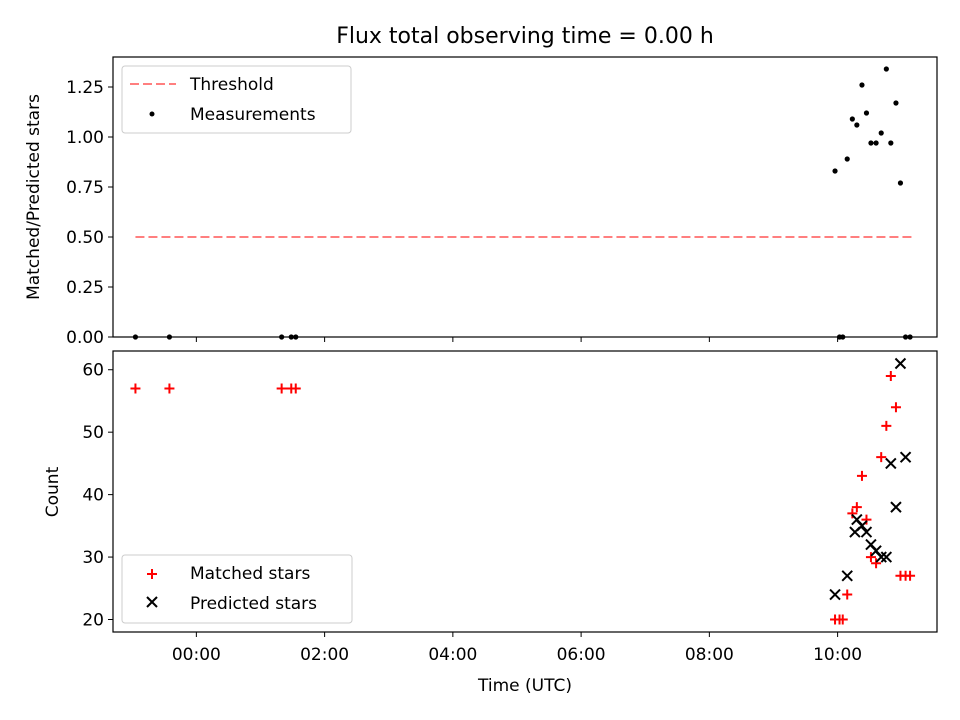 The height and width of the screenshot is (720, 960). Describe the element at coordinates (250, 574) in the screenshot. I see `legend-matched-label: Matched stars` at that location.